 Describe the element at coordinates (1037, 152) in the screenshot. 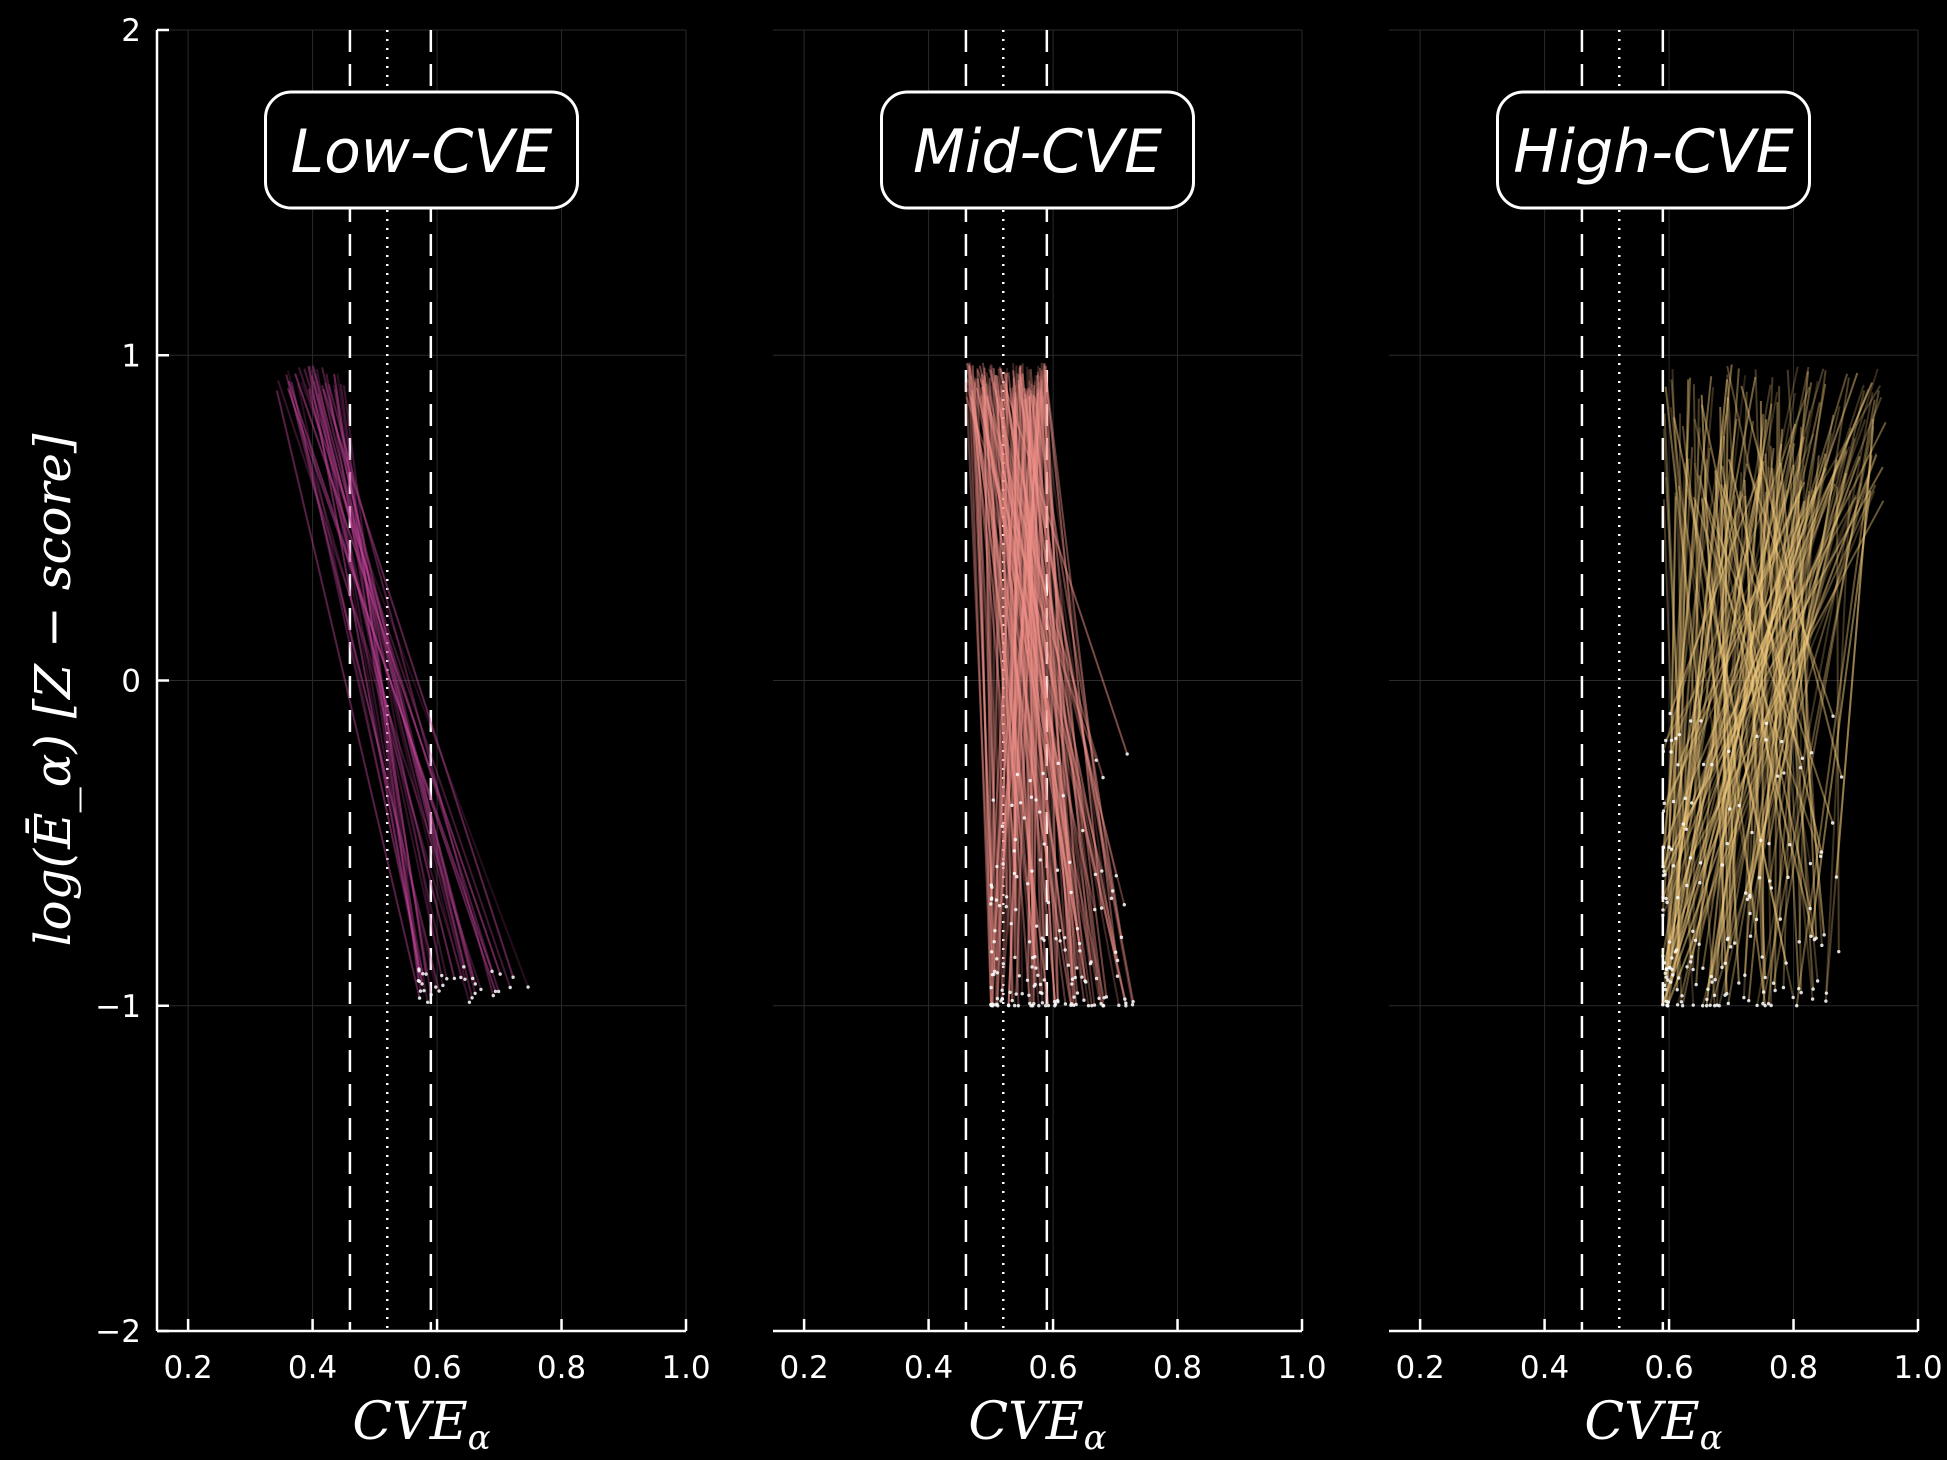

I see `panel-title: Mid-CVE` at that location.